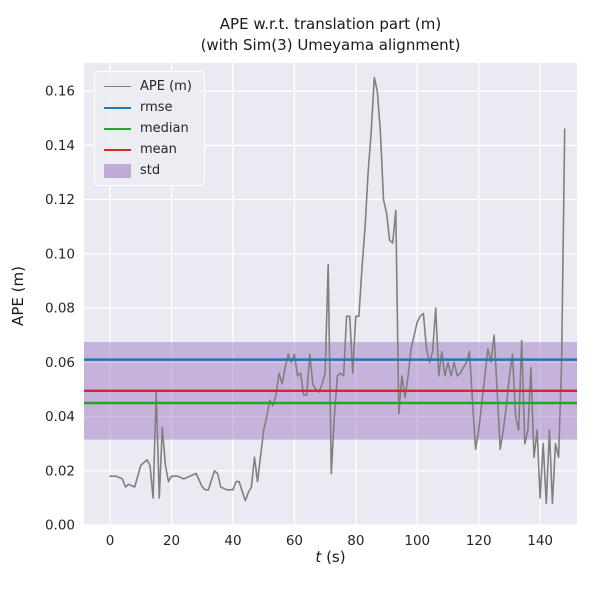 The width and height of the screenshot is (600, 600). I want to click on legend-label: rmse, so click(156, 107).